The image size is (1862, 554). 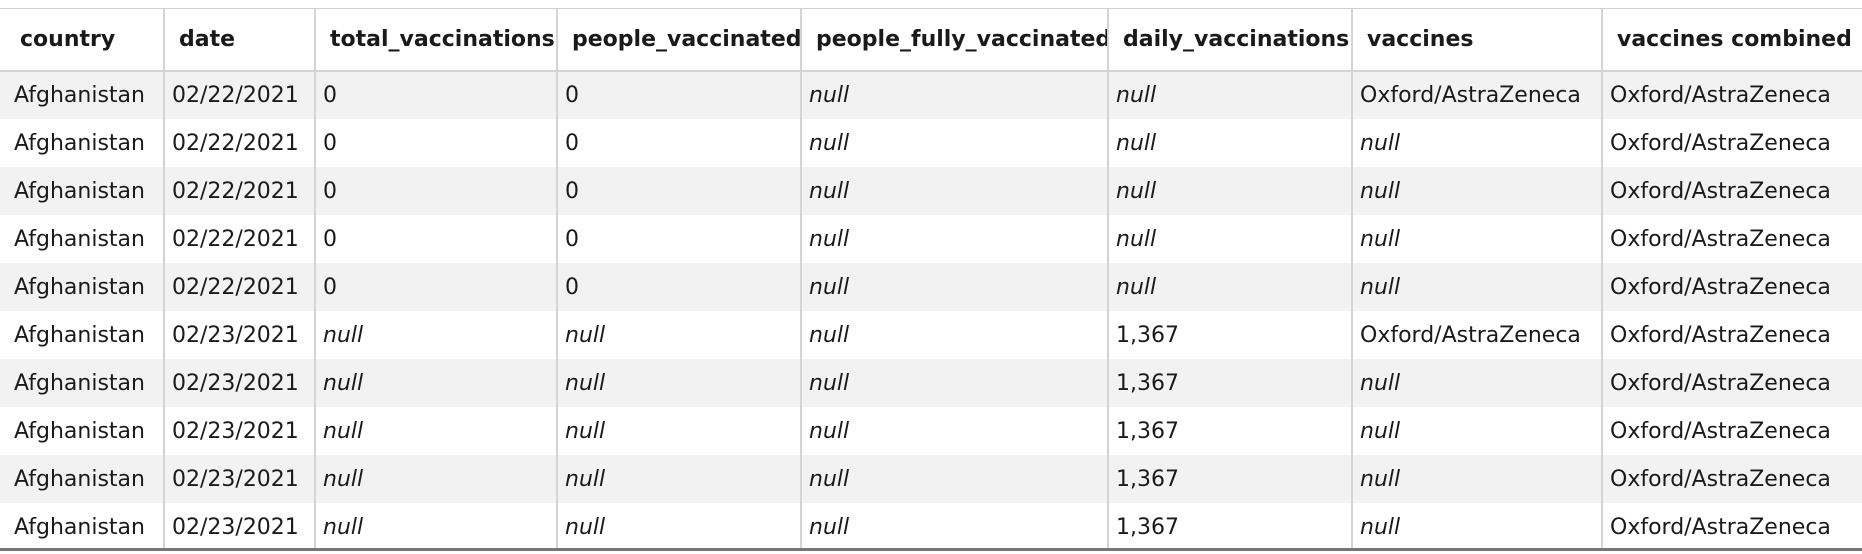 What do you see at coordinates (1732, 40) in the screenshot?
I see `column-header-vaccines-combined: vaccines combined` at bounding box center [1732, 40].